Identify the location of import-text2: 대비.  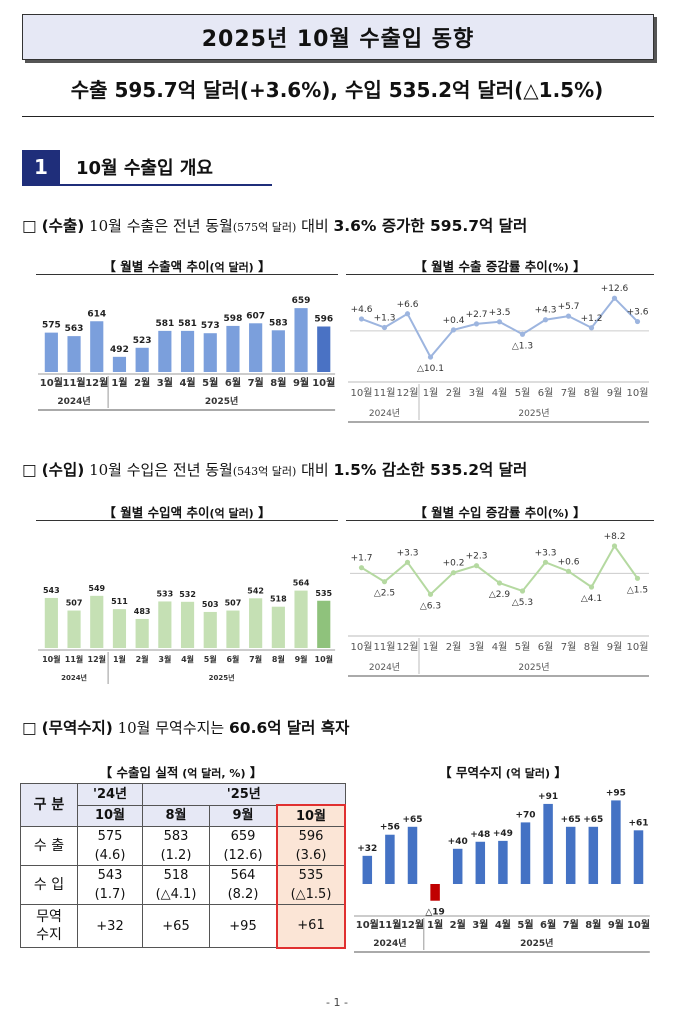
(315, 470).